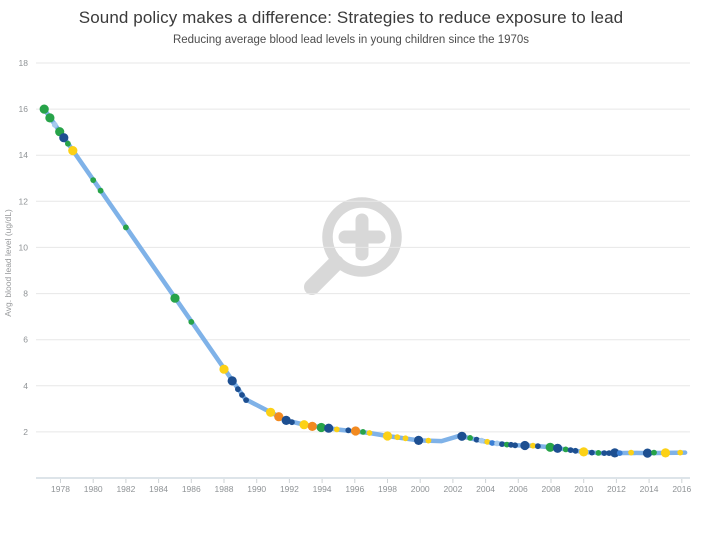 The height and width of the screenshot is (533, 702). Describe the element at coordinates (8, 263) in the screenshot. I see `y-axis-title: Avg. blood lead level (ug/dL)` at that location.